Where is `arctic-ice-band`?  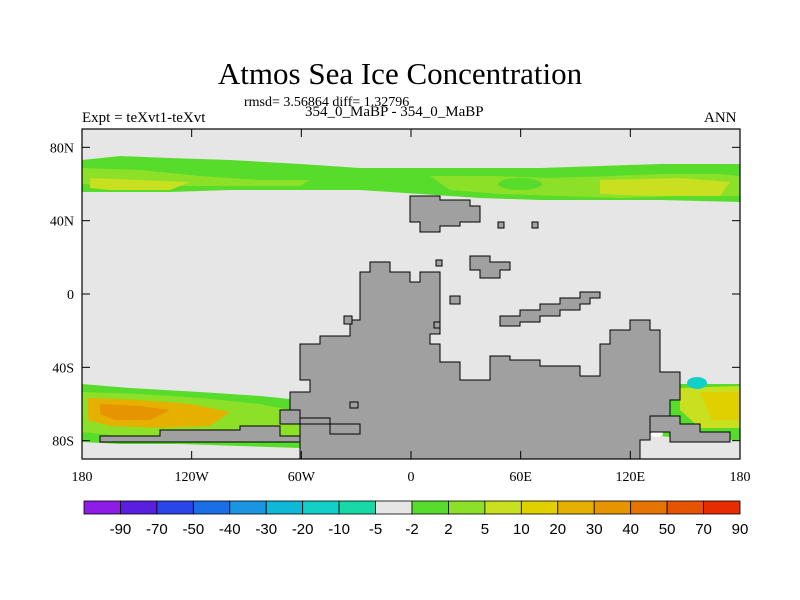
arctic-ice-band is located at coordinates (411, 179).